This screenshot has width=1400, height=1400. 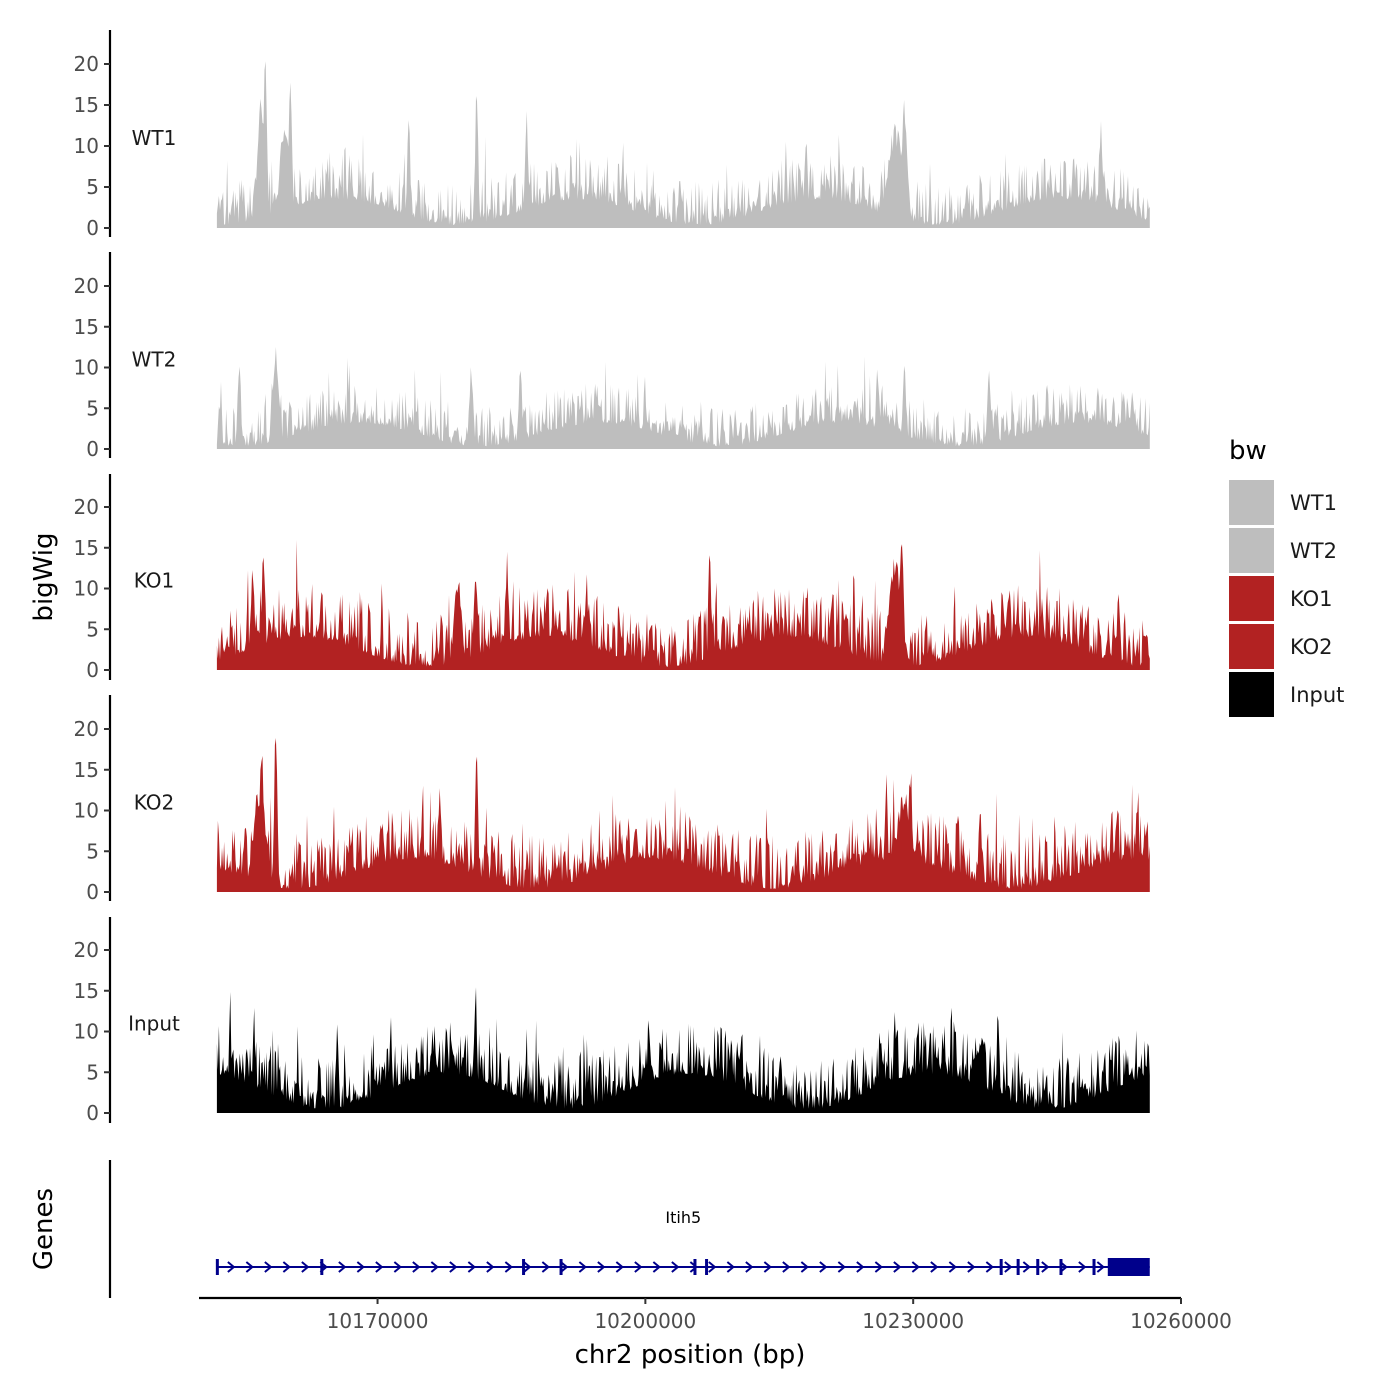 What do you see at coordinates (1286, 576) in the screenshot?
I see `legend: bw WT1 WT2 KO1 KO2 Input` at bounding box center [1286, 576].